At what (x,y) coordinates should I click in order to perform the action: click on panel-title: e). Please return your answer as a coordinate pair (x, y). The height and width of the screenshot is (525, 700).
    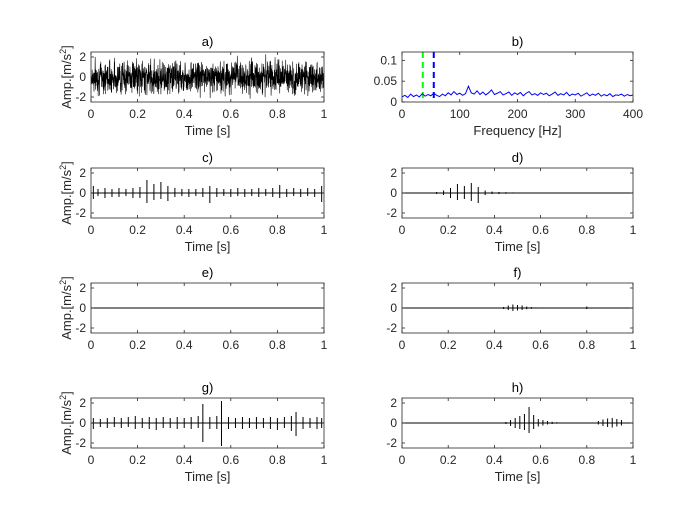
    Looking at the image, I should click on (208, 272).